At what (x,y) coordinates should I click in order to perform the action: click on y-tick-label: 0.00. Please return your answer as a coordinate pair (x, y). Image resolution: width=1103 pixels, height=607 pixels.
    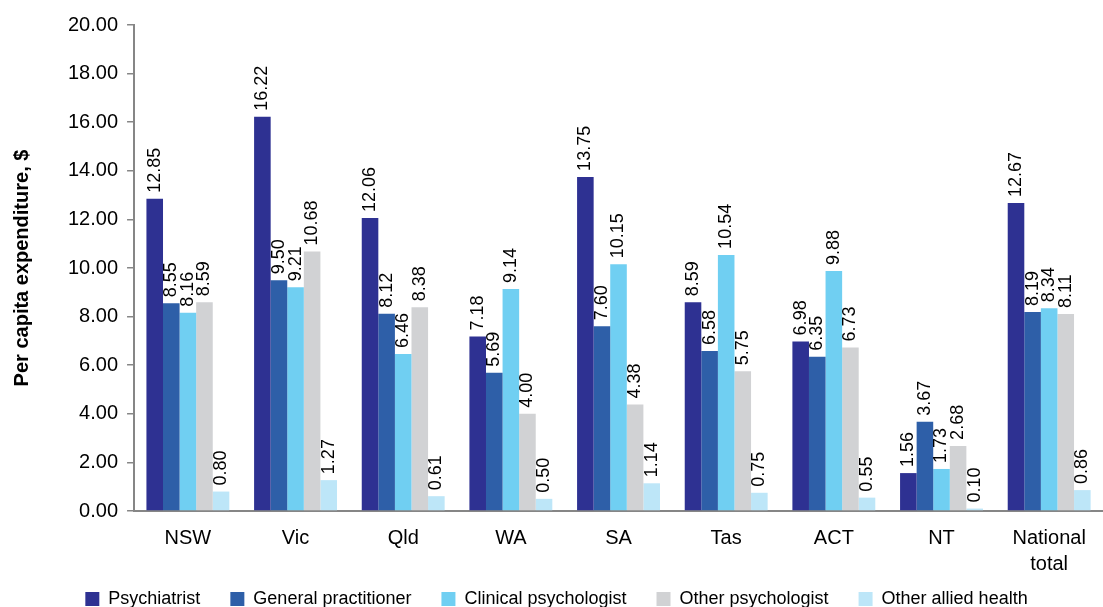
    Looking at the image, I should click on (99, 509).